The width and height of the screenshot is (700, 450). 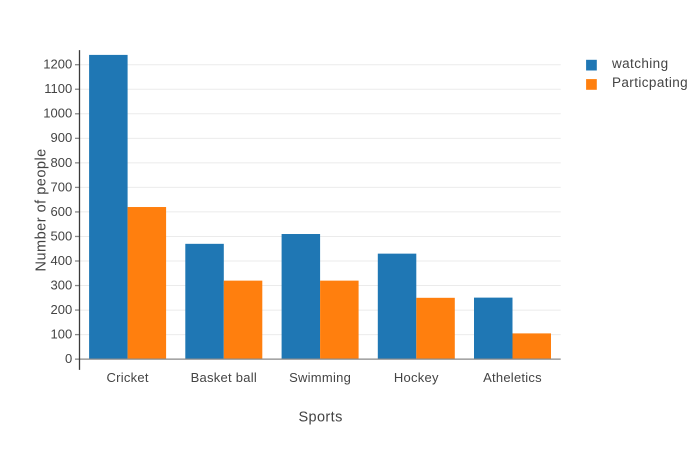 I want to click on svg-text: 800, so click(x=61, y=162).